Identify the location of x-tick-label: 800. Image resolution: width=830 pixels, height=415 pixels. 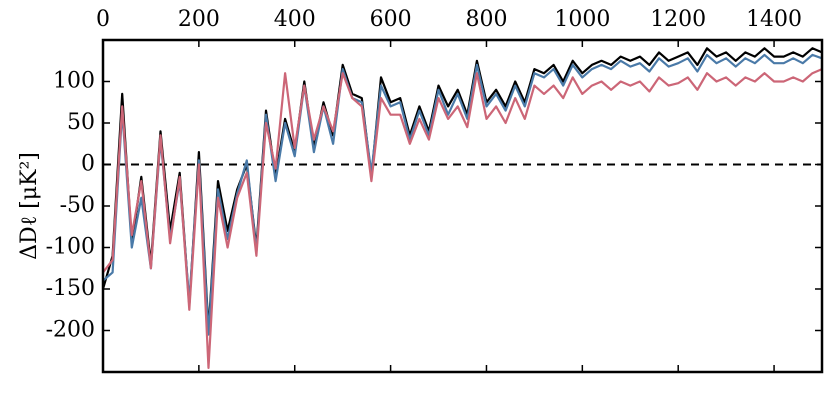
(486, 19).